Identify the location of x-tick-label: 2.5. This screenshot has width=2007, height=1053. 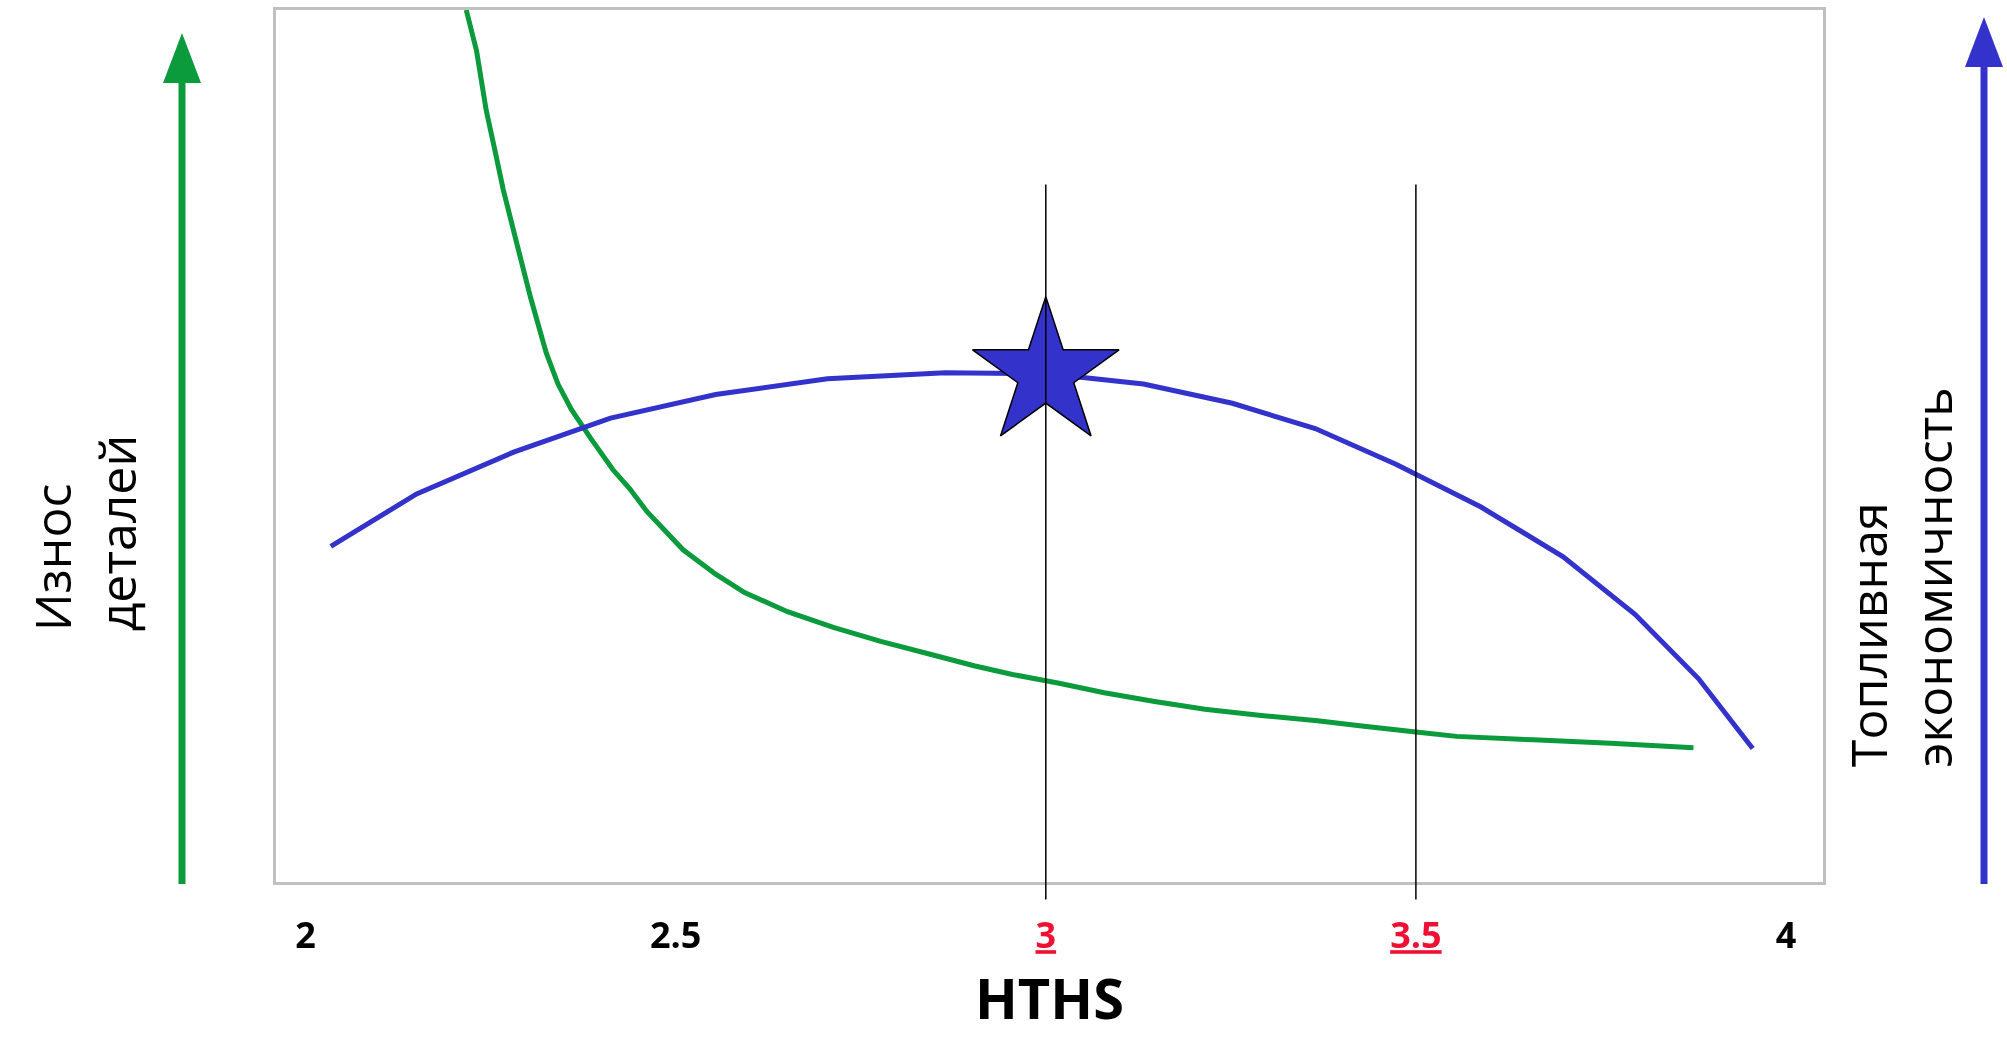
(675, 935).